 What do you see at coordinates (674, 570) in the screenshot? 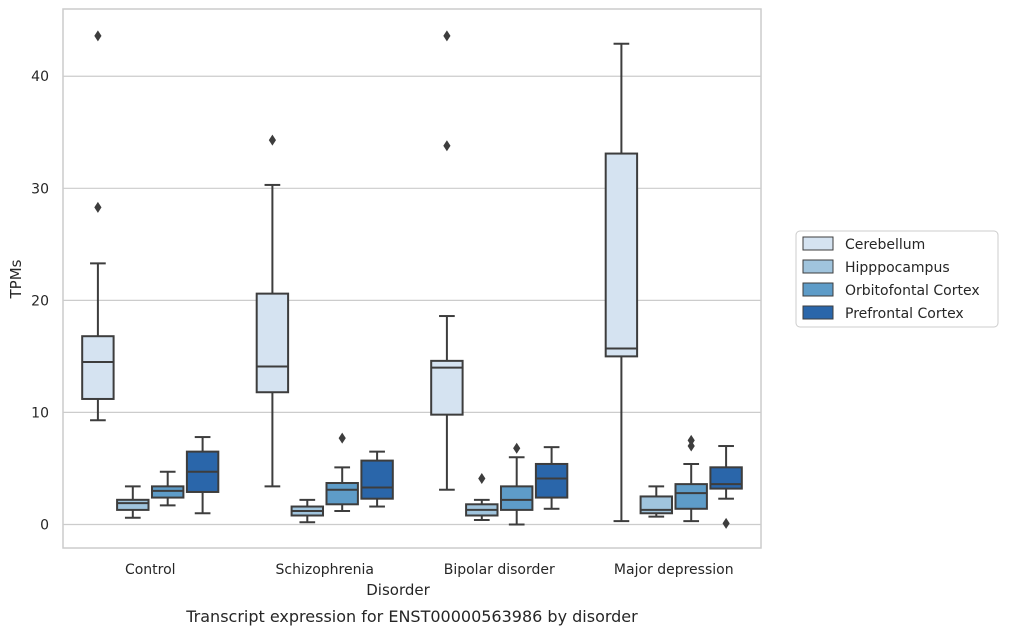
I see `x-tick-label: Major depression` at bounding box center [674, 570].